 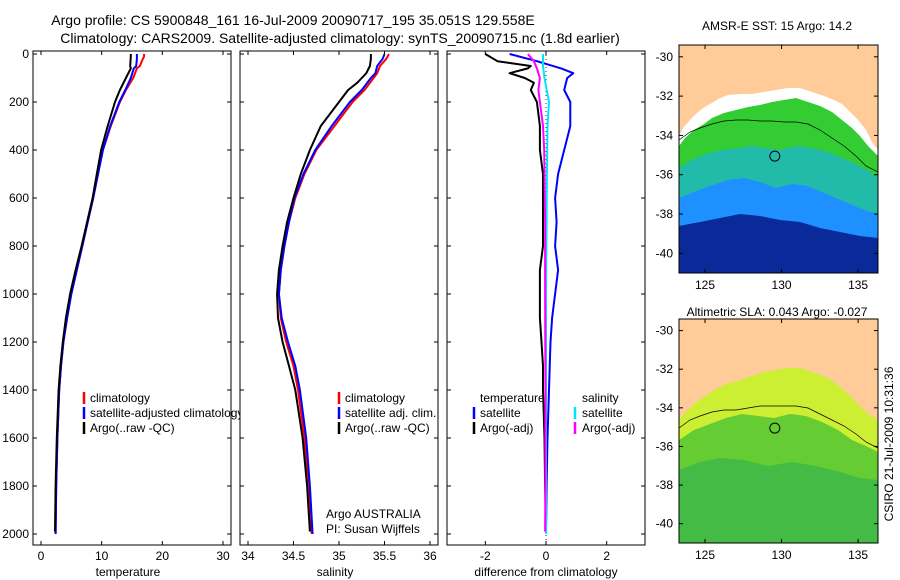 What do you see at coordinates (485, 556) in the screenshot?
I see `x-tick-label: -2` at bounding box center [485, 556].